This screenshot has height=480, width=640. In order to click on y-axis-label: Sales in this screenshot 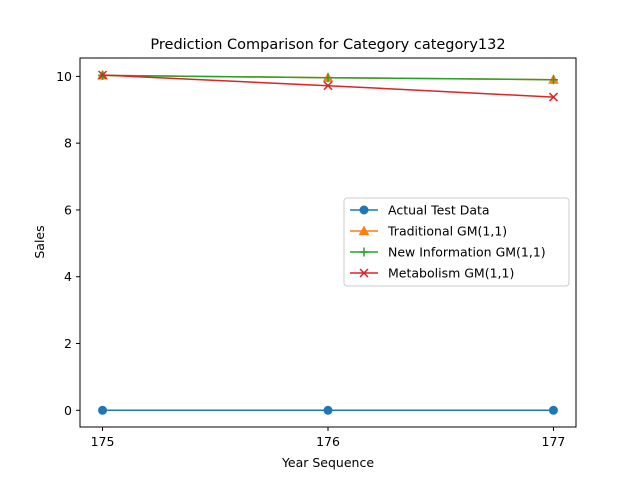, I will do `click(39, 241)`.